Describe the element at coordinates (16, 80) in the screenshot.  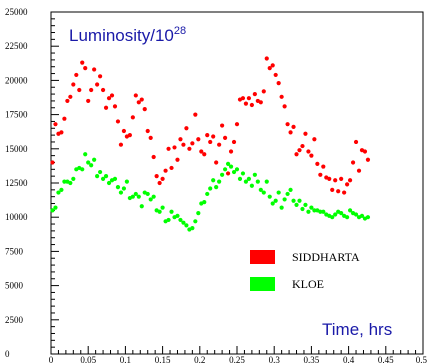
I see `y-tick-label: 20000` at that location.